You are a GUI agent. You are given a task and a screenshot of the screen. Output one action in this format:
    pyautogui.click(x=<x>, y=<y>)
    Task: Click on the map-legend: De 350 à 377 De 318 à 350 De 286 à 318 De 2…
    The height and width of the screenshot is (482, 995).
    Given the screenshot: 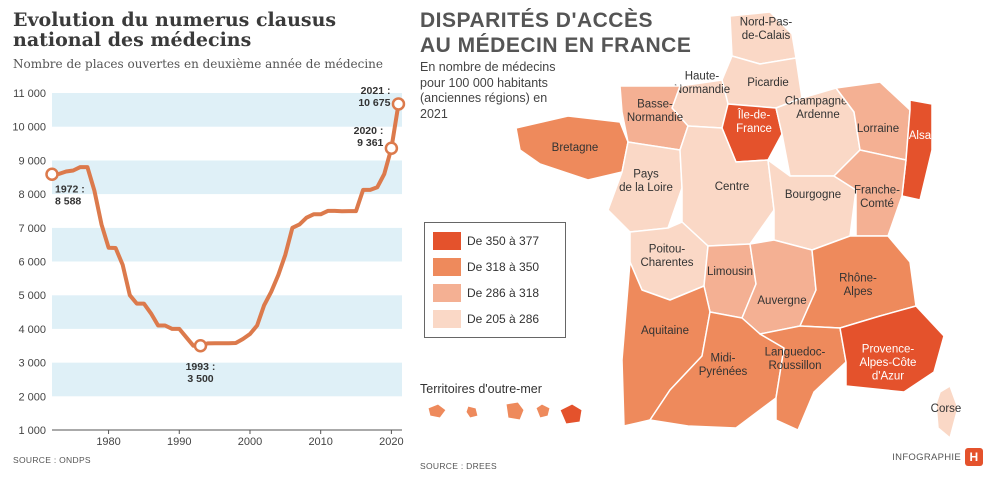 What is the action you would take?
    pyautogui.click(x=495, y=280)
    